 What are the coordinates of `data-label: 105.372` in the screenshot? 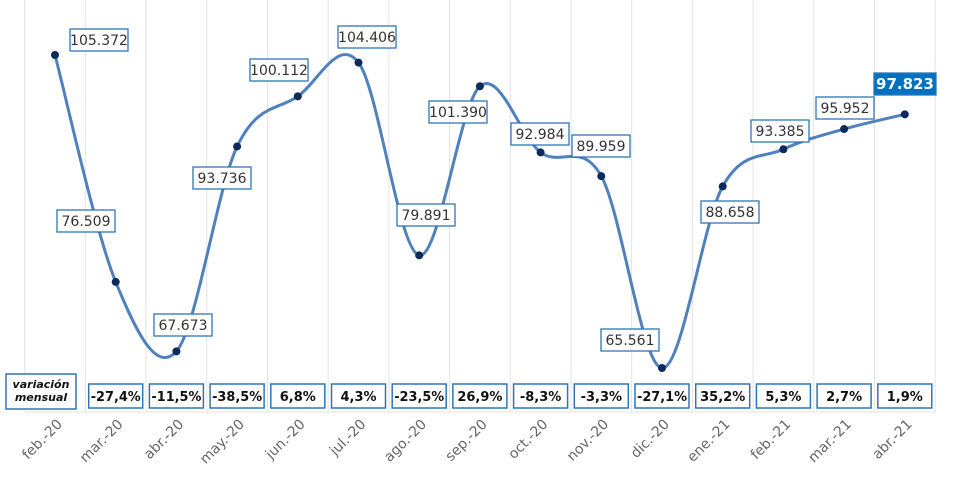 It's located at (99, 40).